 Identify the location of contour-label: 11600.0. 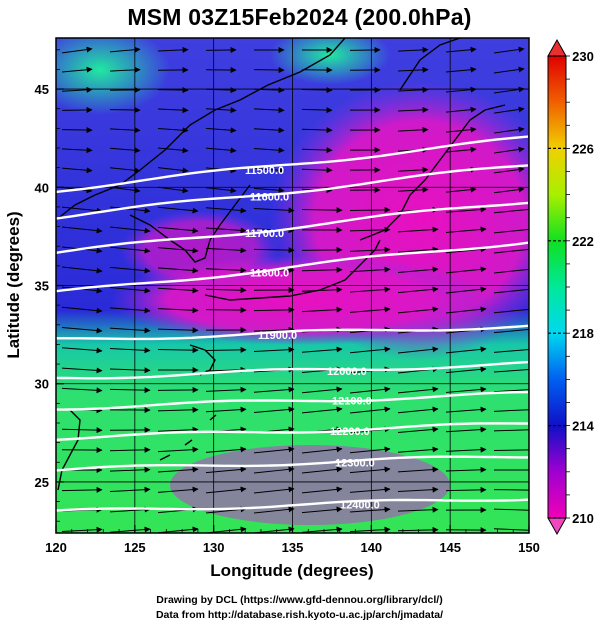
(269, 198).